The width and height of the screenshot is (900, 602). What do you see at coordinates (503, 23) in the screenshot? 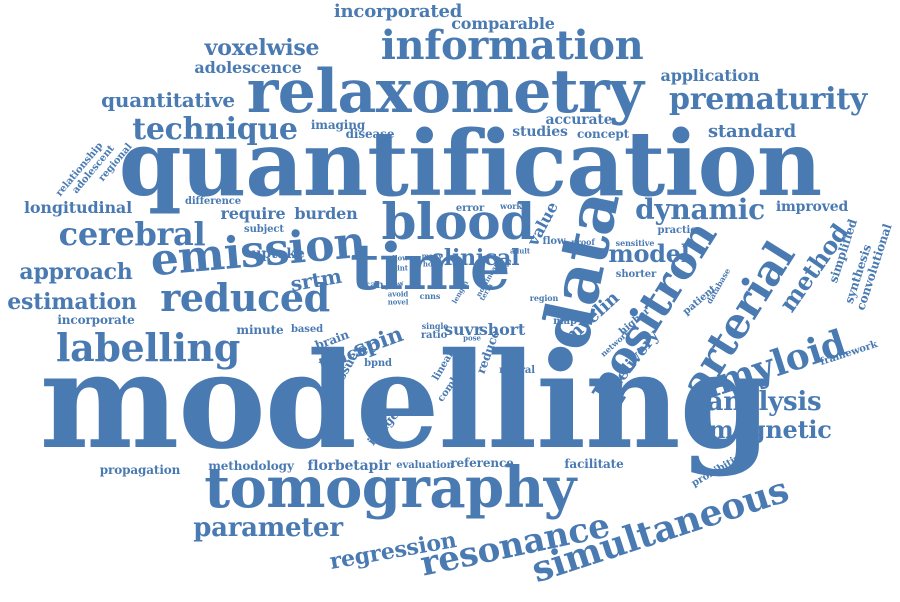
I see `word-comparable: comparable` at bounding box center [503, 23].